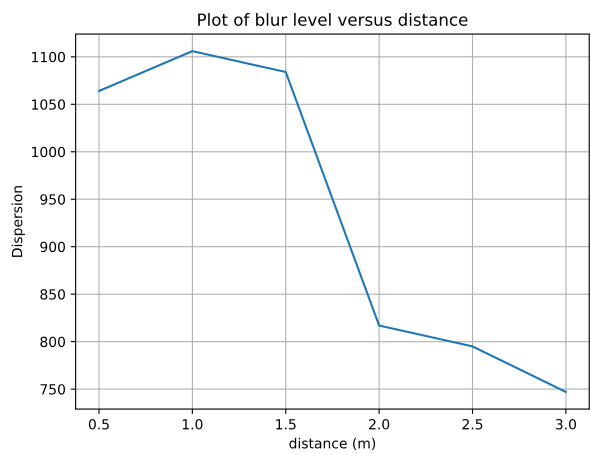 The width and height of the screenshot is (591, 454). Describe the element at coordinates (379, 424) in the screenshot. I see `x-tick-label: 2.0` at that location.